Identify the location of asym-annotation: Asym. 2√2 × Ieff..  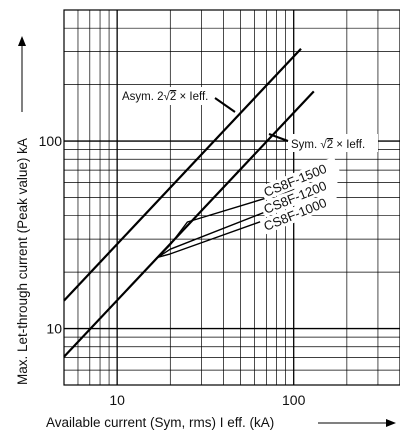
(177, 100).